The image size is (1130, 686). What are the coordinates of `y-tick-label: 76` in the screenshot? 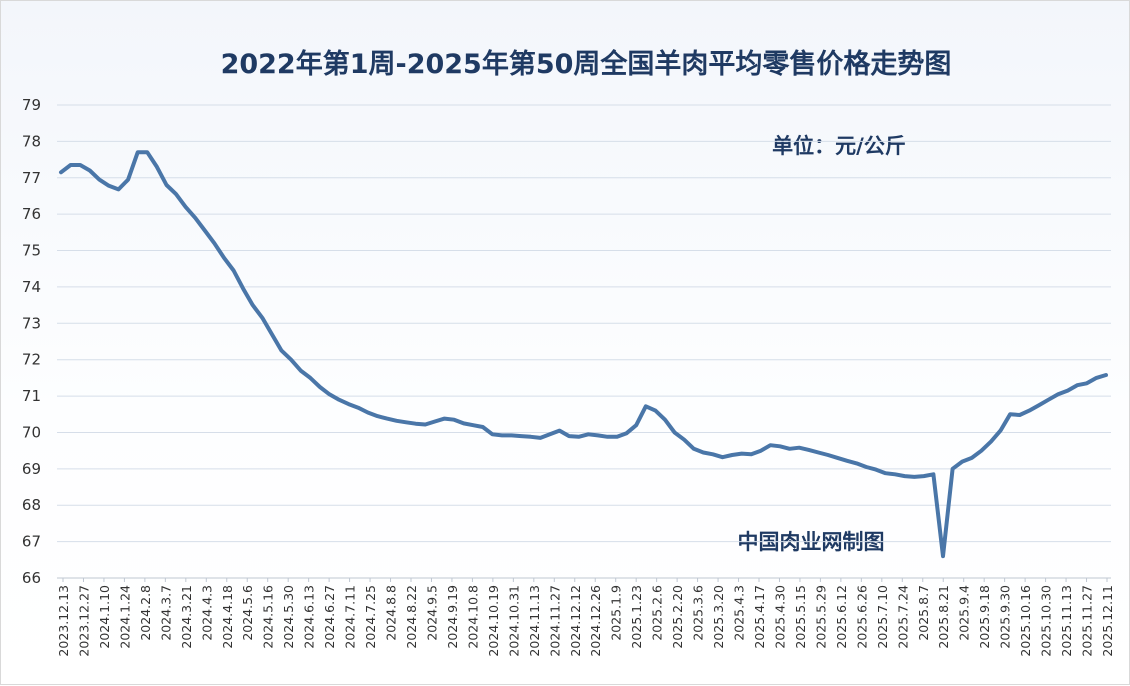 It's located at (31, 214).